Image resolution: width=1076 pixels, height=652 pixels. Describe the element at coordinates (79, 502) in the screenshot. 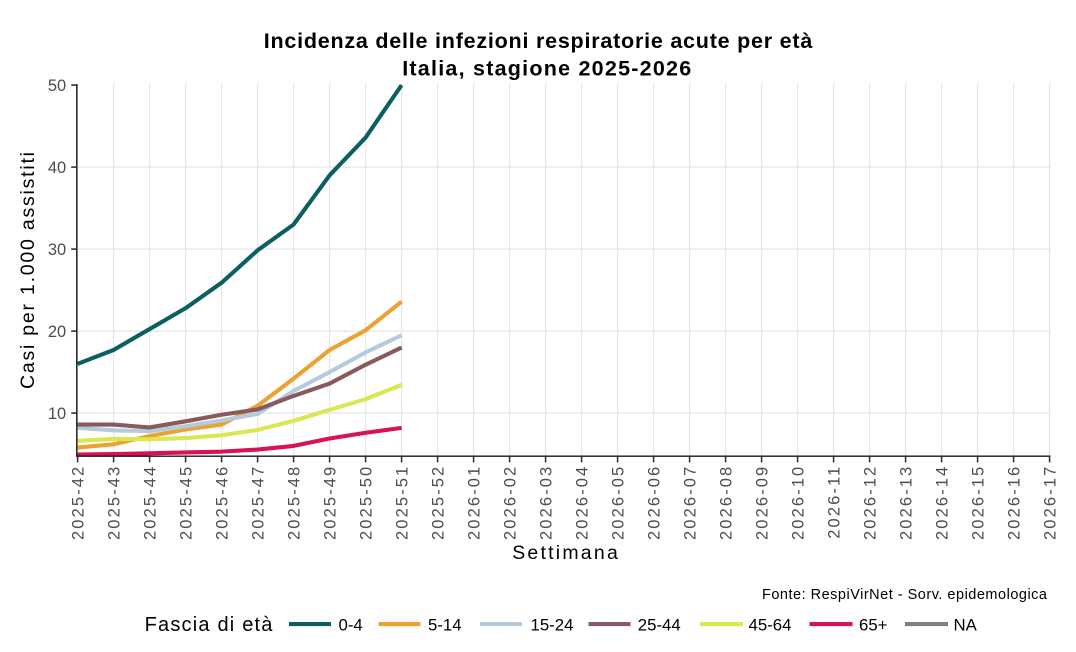

I see `svg-text: 2025-42` at that location.